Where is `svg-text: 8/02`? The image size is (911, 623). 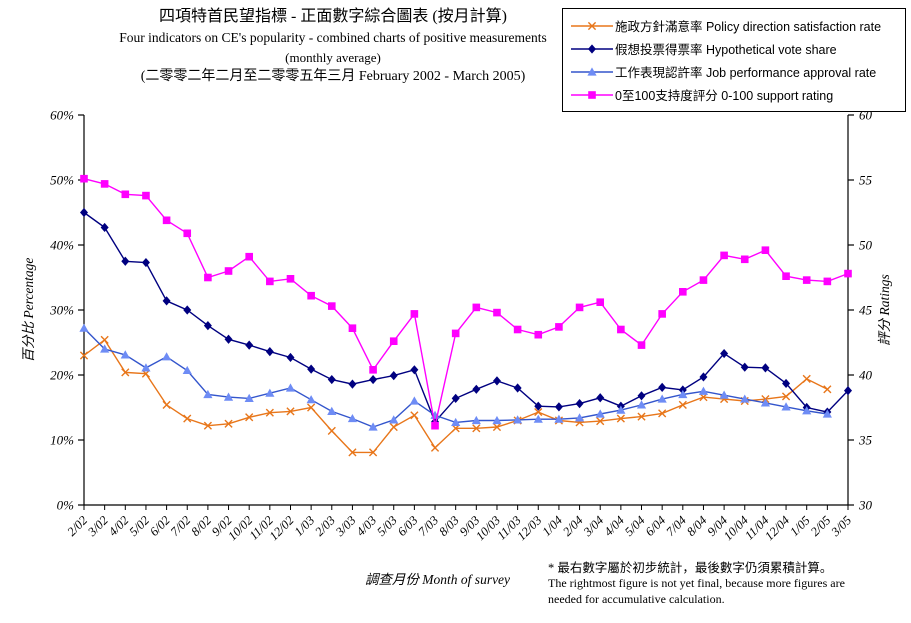 svg-text: 8/02 is located at coordinates (201, 526).